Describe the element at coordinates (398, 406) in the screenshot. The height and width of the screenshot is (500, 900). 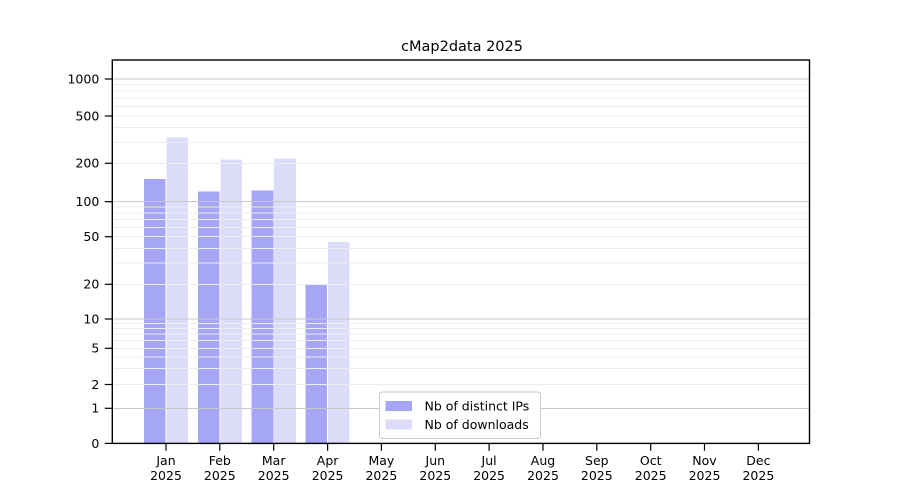
I see `legend-swatch-distinct-ips` at that location.